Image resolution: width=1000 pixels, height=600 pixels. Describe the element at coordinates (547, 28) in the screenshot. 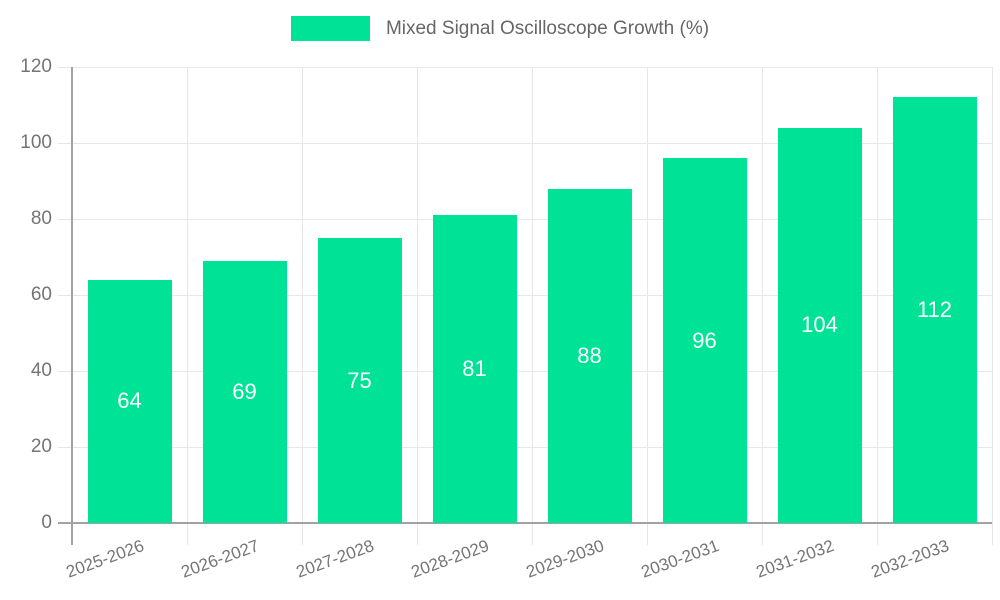

I see `legend-label: Mixed Signal Oscilloscope Growth (%)` at that location.